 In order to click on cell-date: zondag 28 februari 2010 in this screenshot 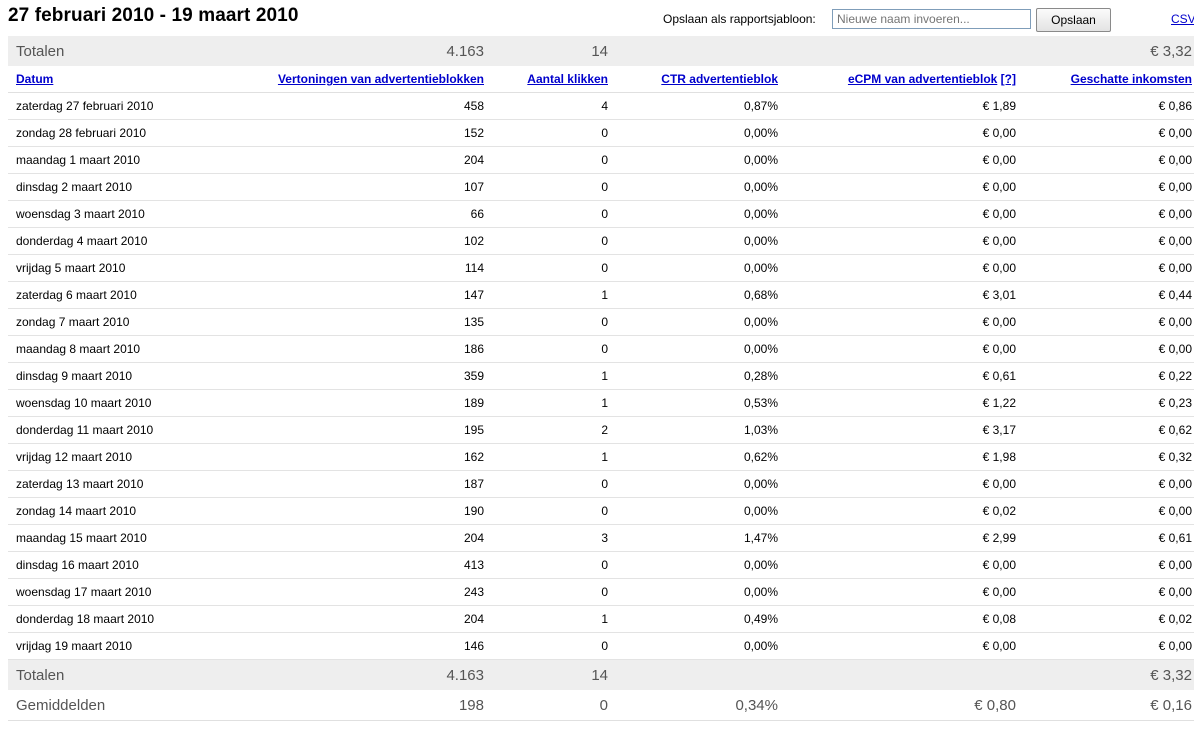, I will do `click(104, 133)`.